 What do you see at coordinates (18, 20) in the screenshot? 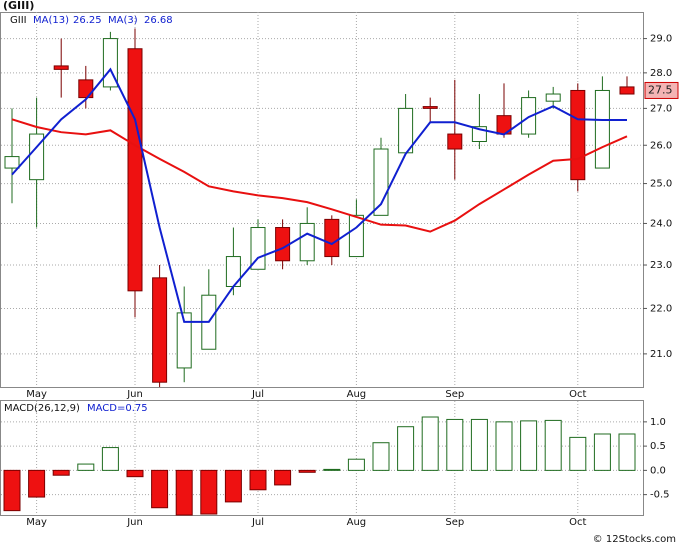
I see `legend-ticker: GIII` at bounding box center [18, 20].